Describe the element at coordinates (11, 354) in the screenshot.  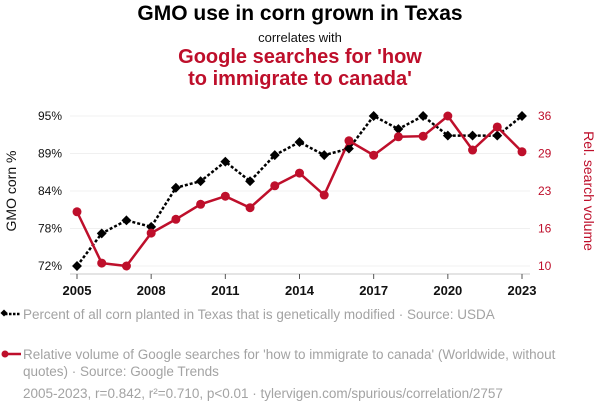
I see `legend-swatch-series2` at that location.